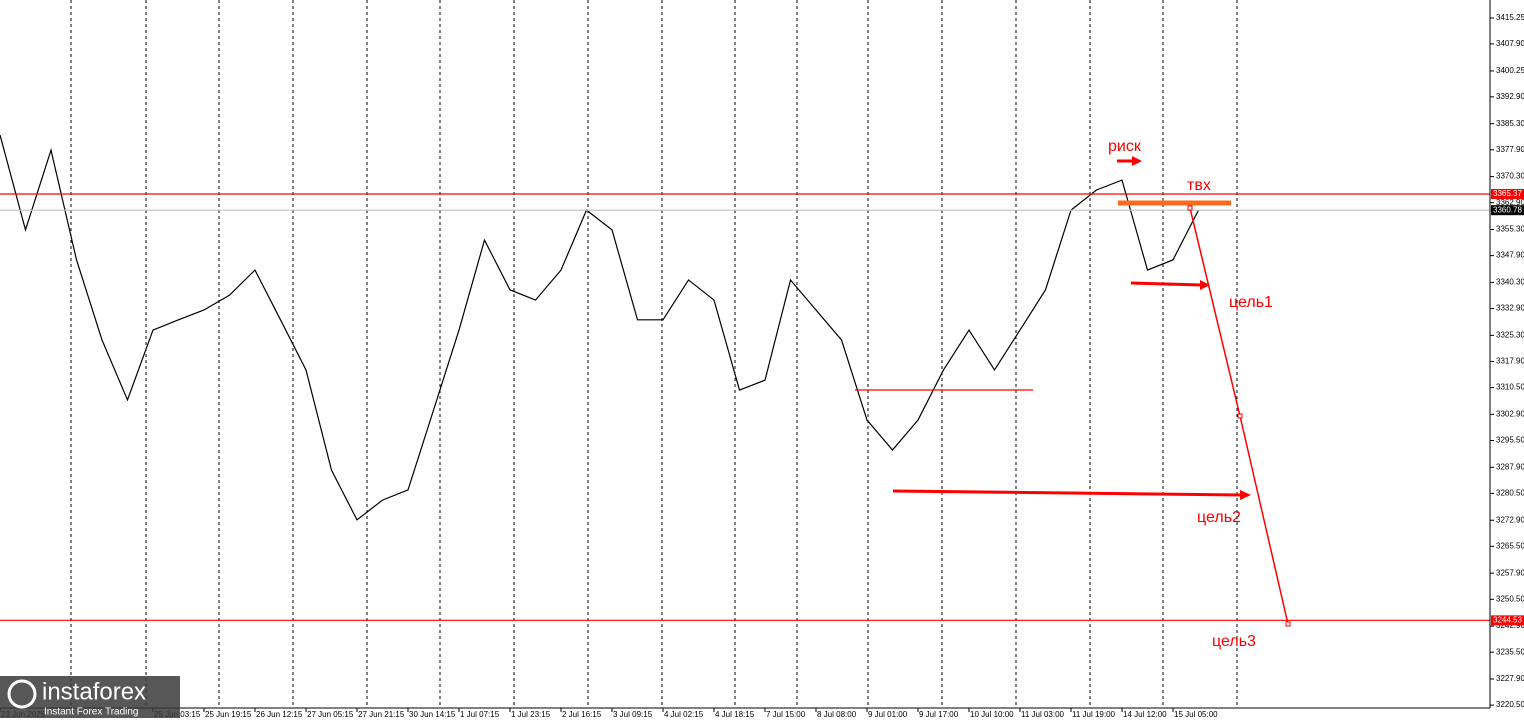 The height and width of the screenshot is (721, 1524). Describe the element at coordinates (786, 714) in the screenshot. I see `x-tick-label: 7 Jul 15:00` at that location.